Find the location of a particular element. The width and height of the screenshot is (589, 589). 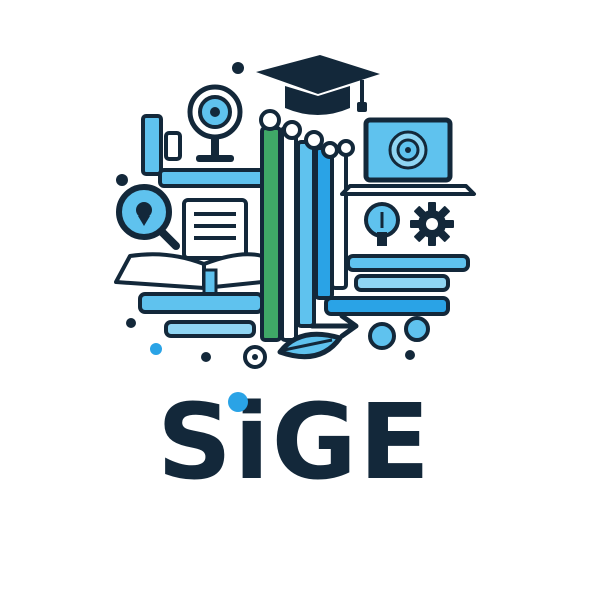

bar-upper-right is located at coordinates (408, 263).